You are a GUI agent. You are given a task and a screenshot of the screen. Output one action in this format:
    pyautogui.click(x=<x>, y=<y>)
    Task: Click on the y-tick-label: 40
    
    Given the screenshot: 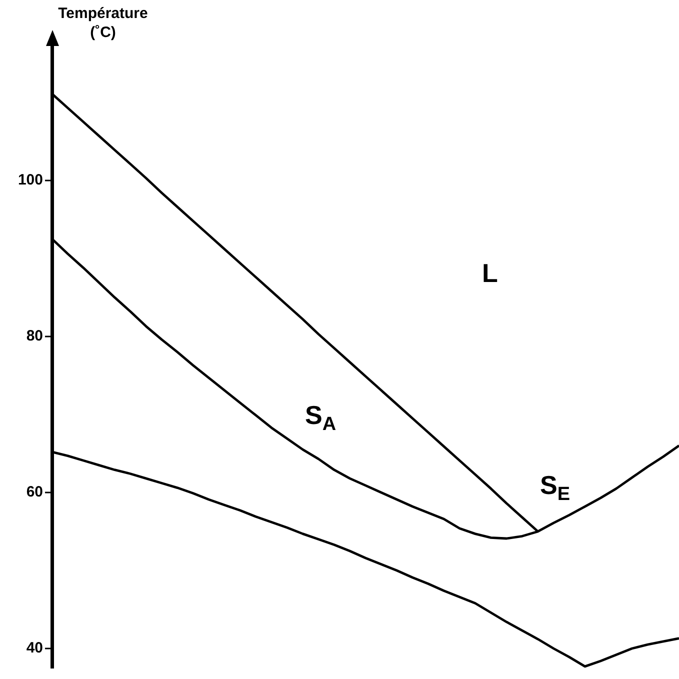 What is the action you would take?
    pyautogui.click(x=34, y=648)
    